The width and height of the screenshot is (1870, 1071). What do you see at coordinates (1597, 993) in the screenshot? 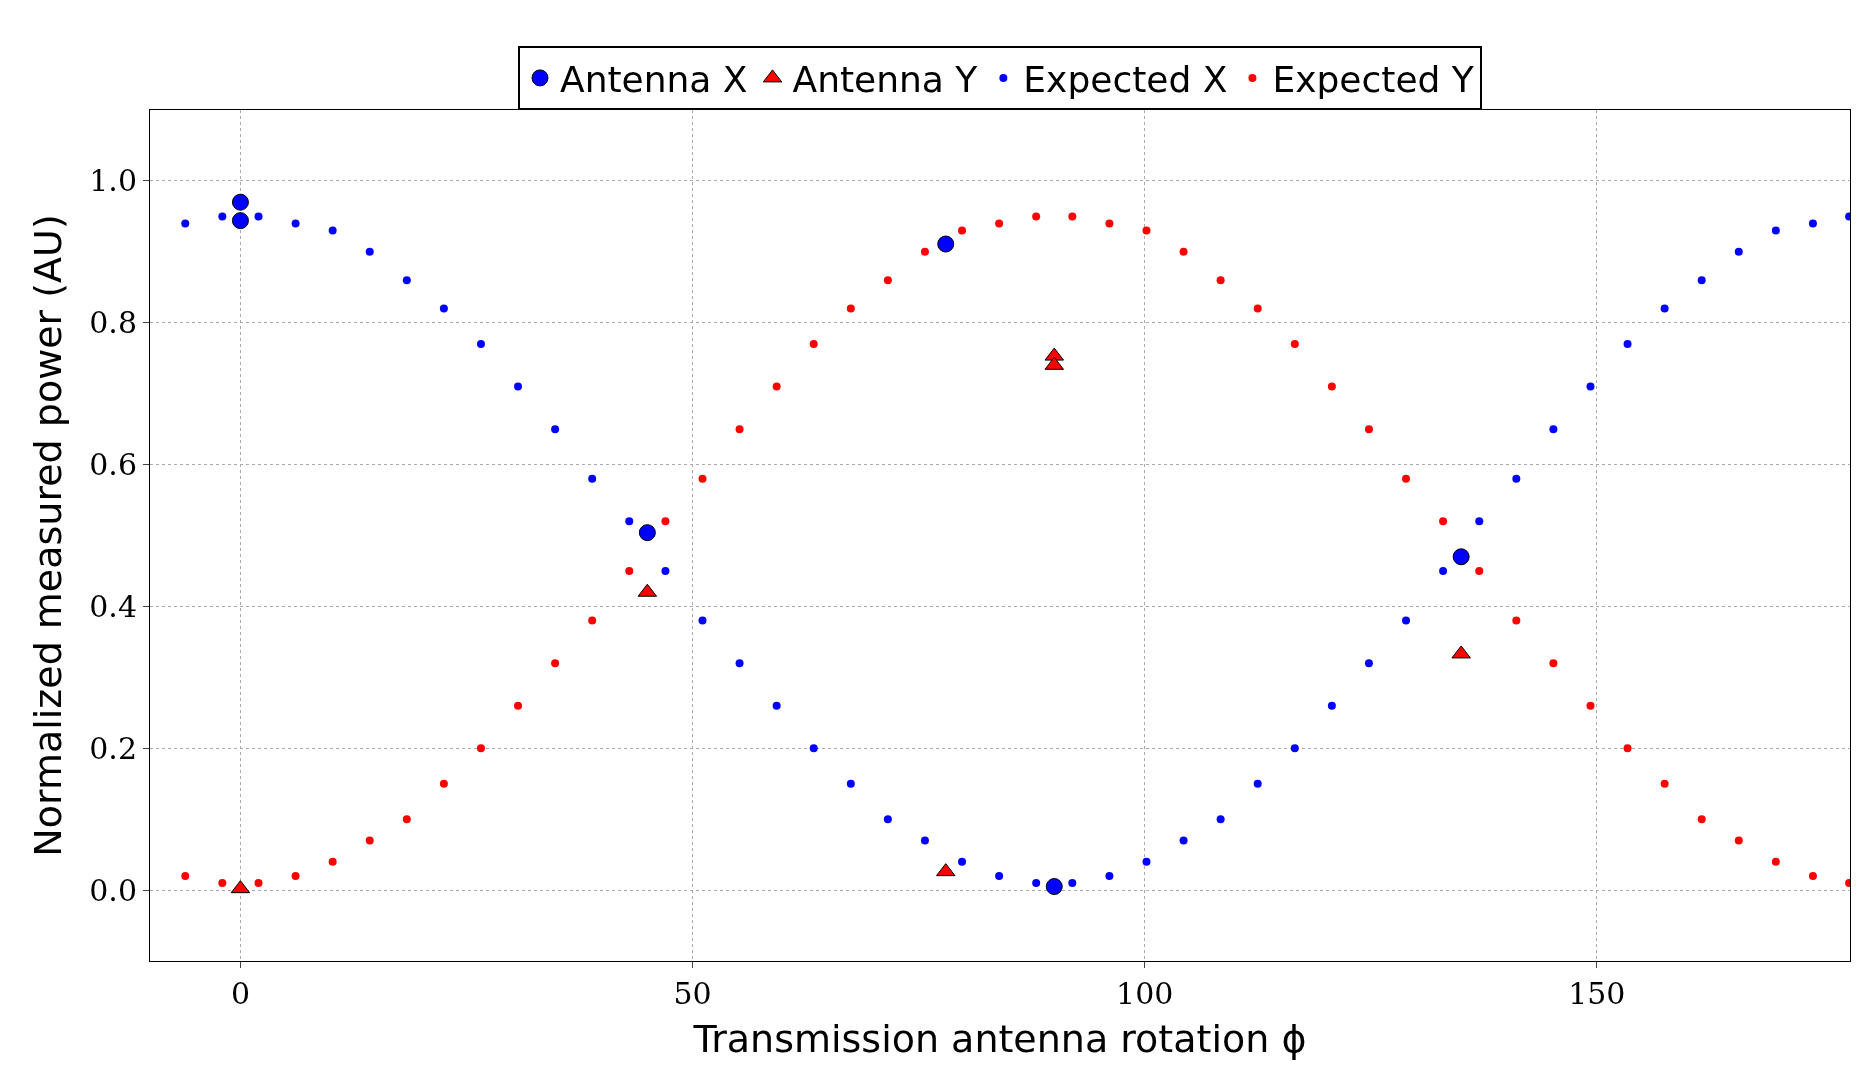
I see `x-tick-label: 150` at bounding box center [1597, 993].